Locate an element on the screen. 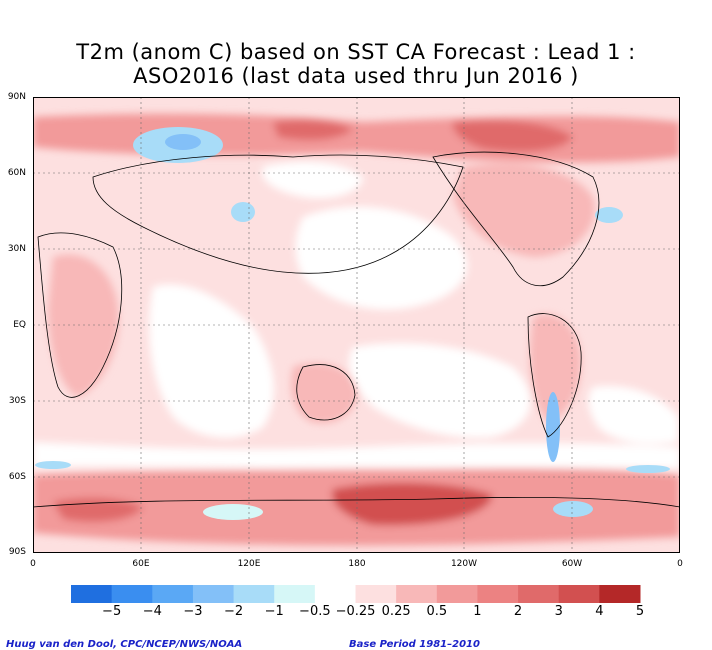  coastline-africa is located at coordinates (80, 315).